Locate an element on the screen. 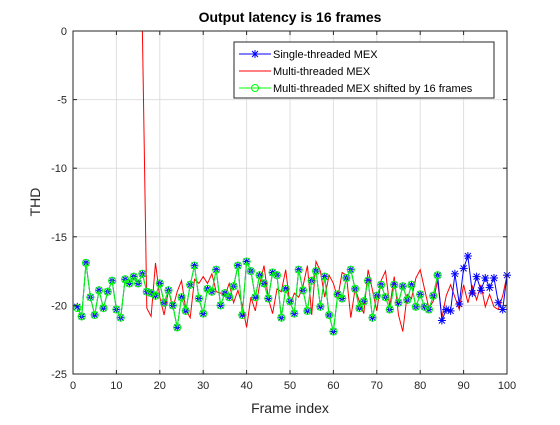  x-tick-label: 10 is located at coordinates (116, 386).